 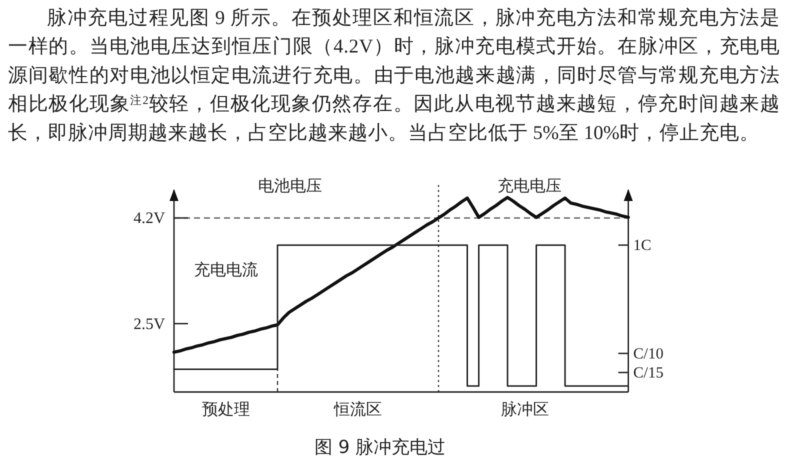 What do you see at coordinates (642, 245) in the screenshot?
I see `y2-tick-label: 1C` at bounding box center [642, 245].